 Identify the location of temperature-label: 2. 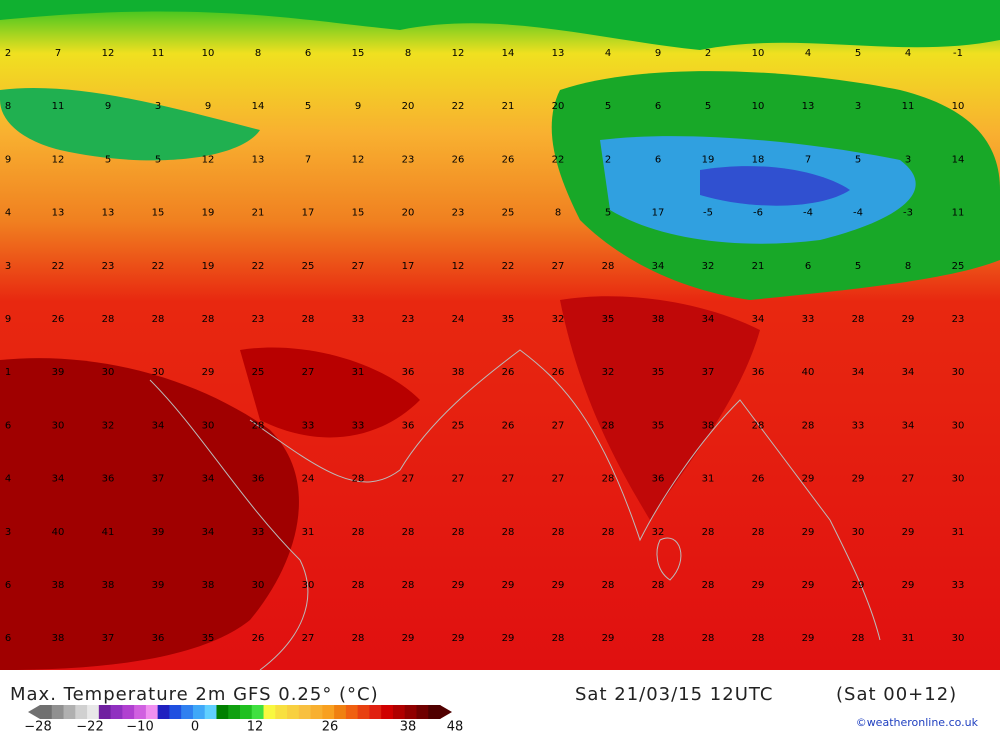
(608, 159).